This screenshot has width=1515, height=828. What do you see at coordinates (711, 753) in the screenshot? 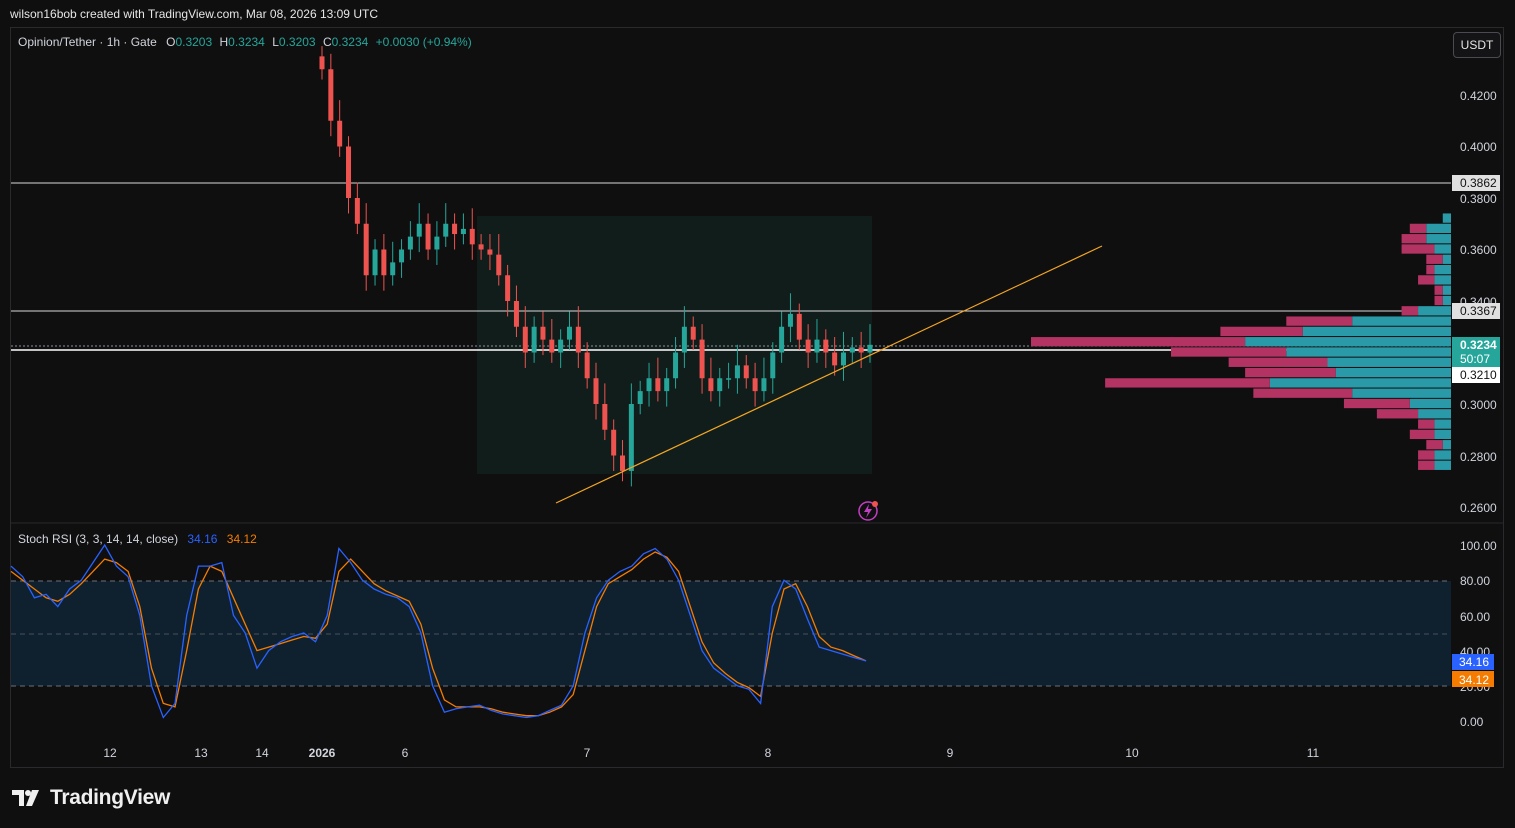
I see `time-axis: 12 13 14 2026 6 7 8 9 10 11` at bounding box center [711, 753].